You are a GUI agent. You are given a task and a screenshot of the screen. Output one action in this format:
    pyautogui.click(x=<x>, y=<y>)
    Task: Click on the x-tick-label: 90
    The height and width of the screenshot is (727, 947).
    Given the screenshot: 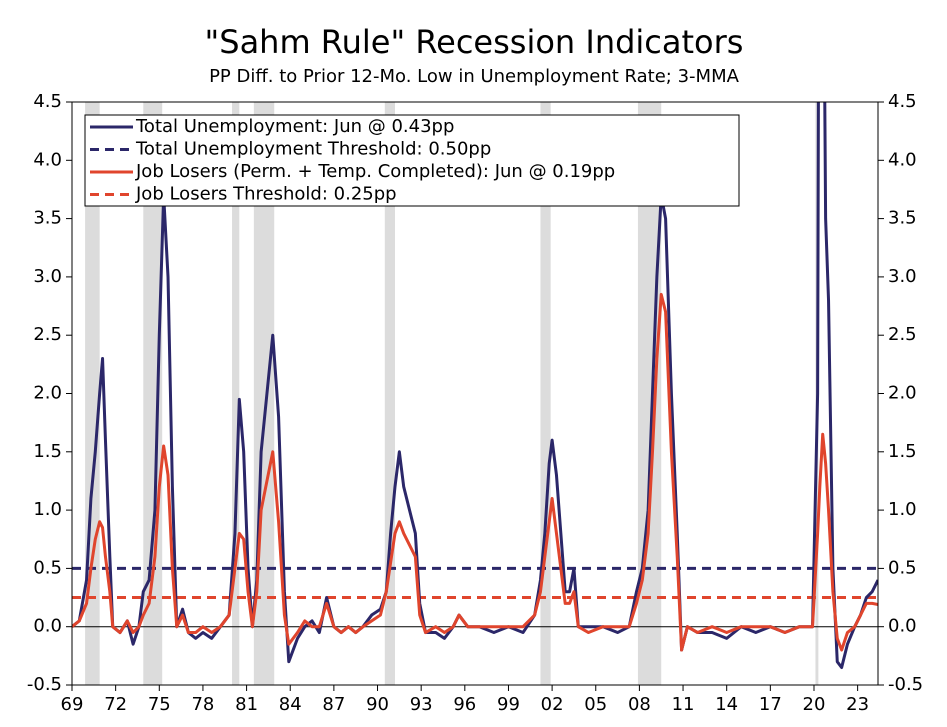 What is the action you would take?
    pyautogui.click(x=377, y=704)
    